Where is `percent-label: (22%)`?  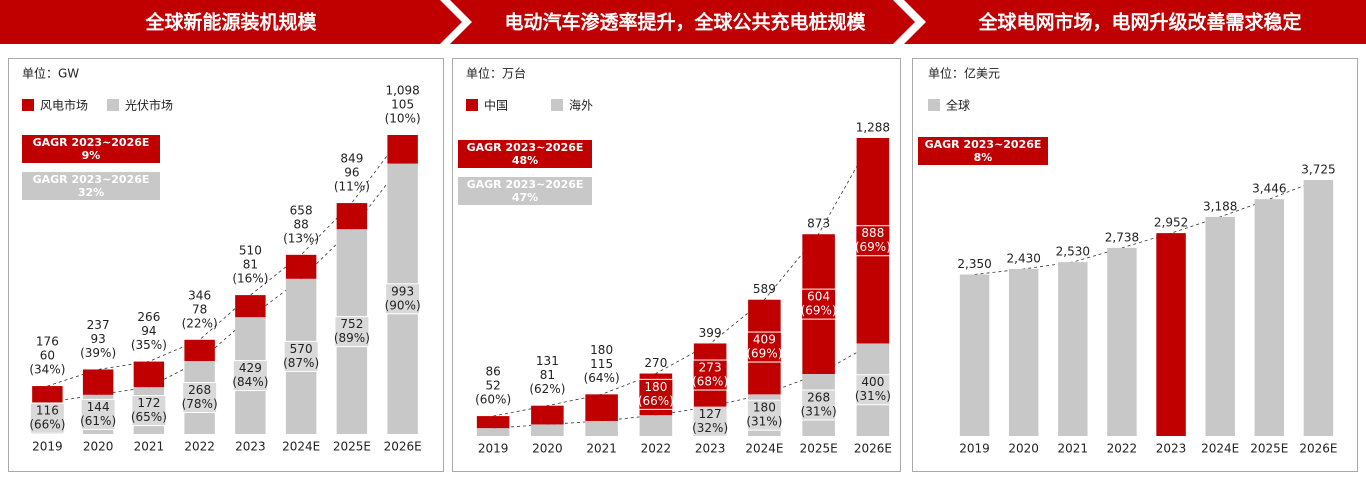
percent-label: (22%) is located at coordinates (200, 323).